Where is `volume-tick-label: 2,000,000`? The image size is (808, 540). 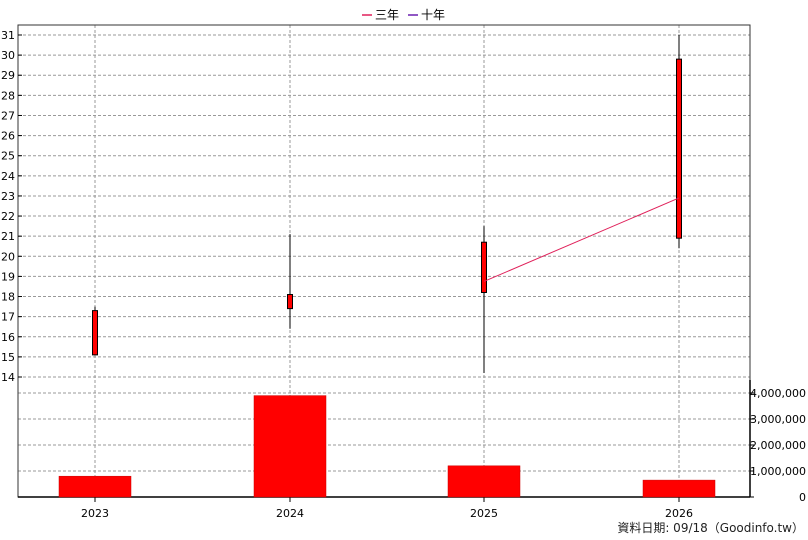 volume-tick-label: 2,000,000 is located at coordinates (778, 445).